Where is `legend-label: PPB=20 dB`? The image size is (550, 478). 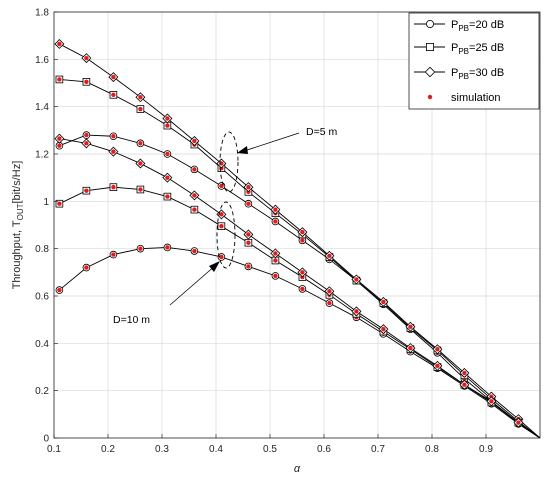 legend-label: PPB=20 dB is located at coordinates (477, 26).